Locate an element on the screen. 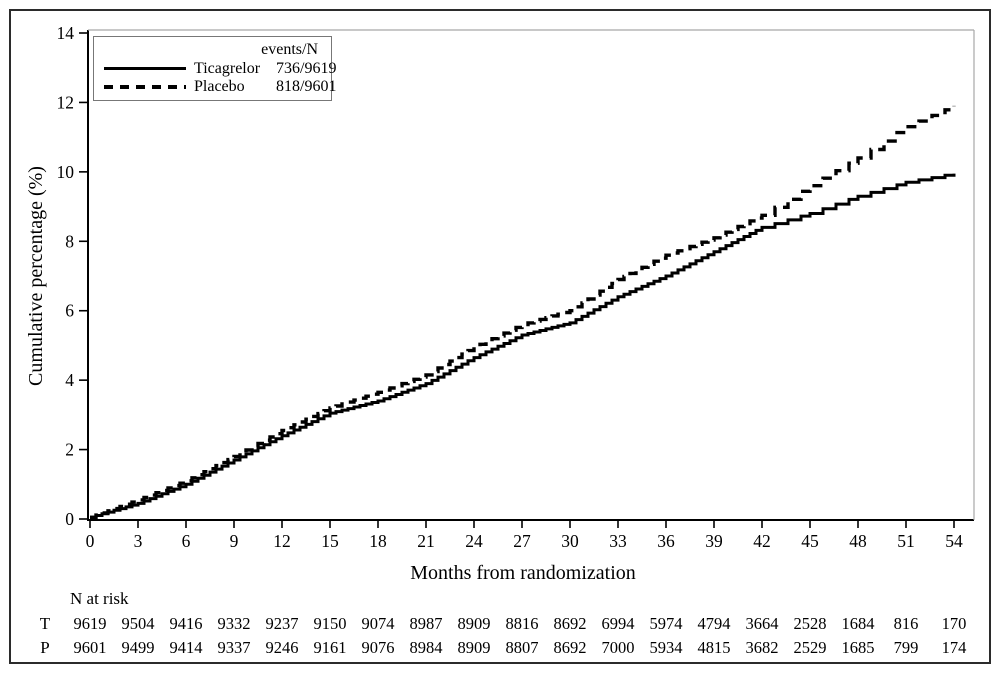 Image resolution: width=1000 pixels, height=673 pixels. x-tick-label: 45 is located at coordinates (810, 541).